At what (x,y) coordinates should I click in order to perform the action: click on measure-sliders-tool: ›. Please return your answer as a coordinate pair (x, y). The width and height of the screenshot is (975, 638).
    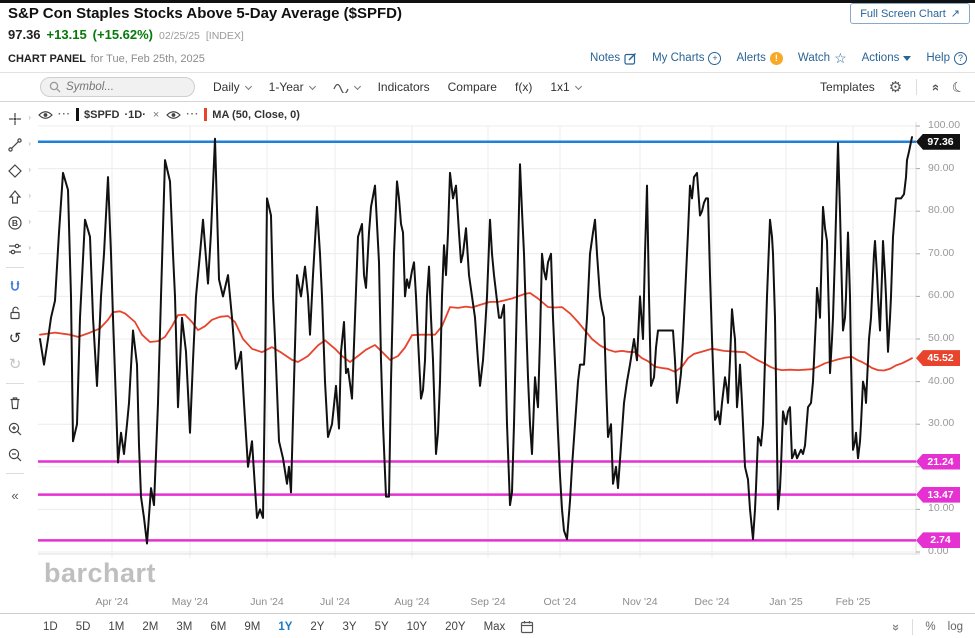
    Looking at the image, I should click on (16, 248).